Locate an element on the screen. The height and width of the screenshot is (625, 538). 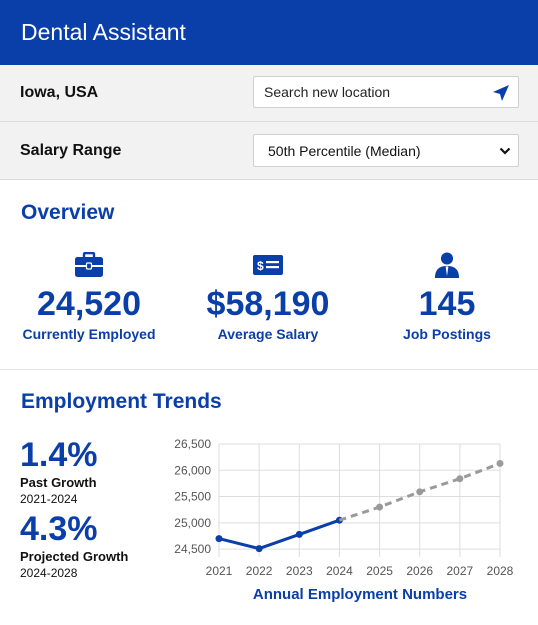
x-tick-label: 2027 is located at coordinates (460, 571).